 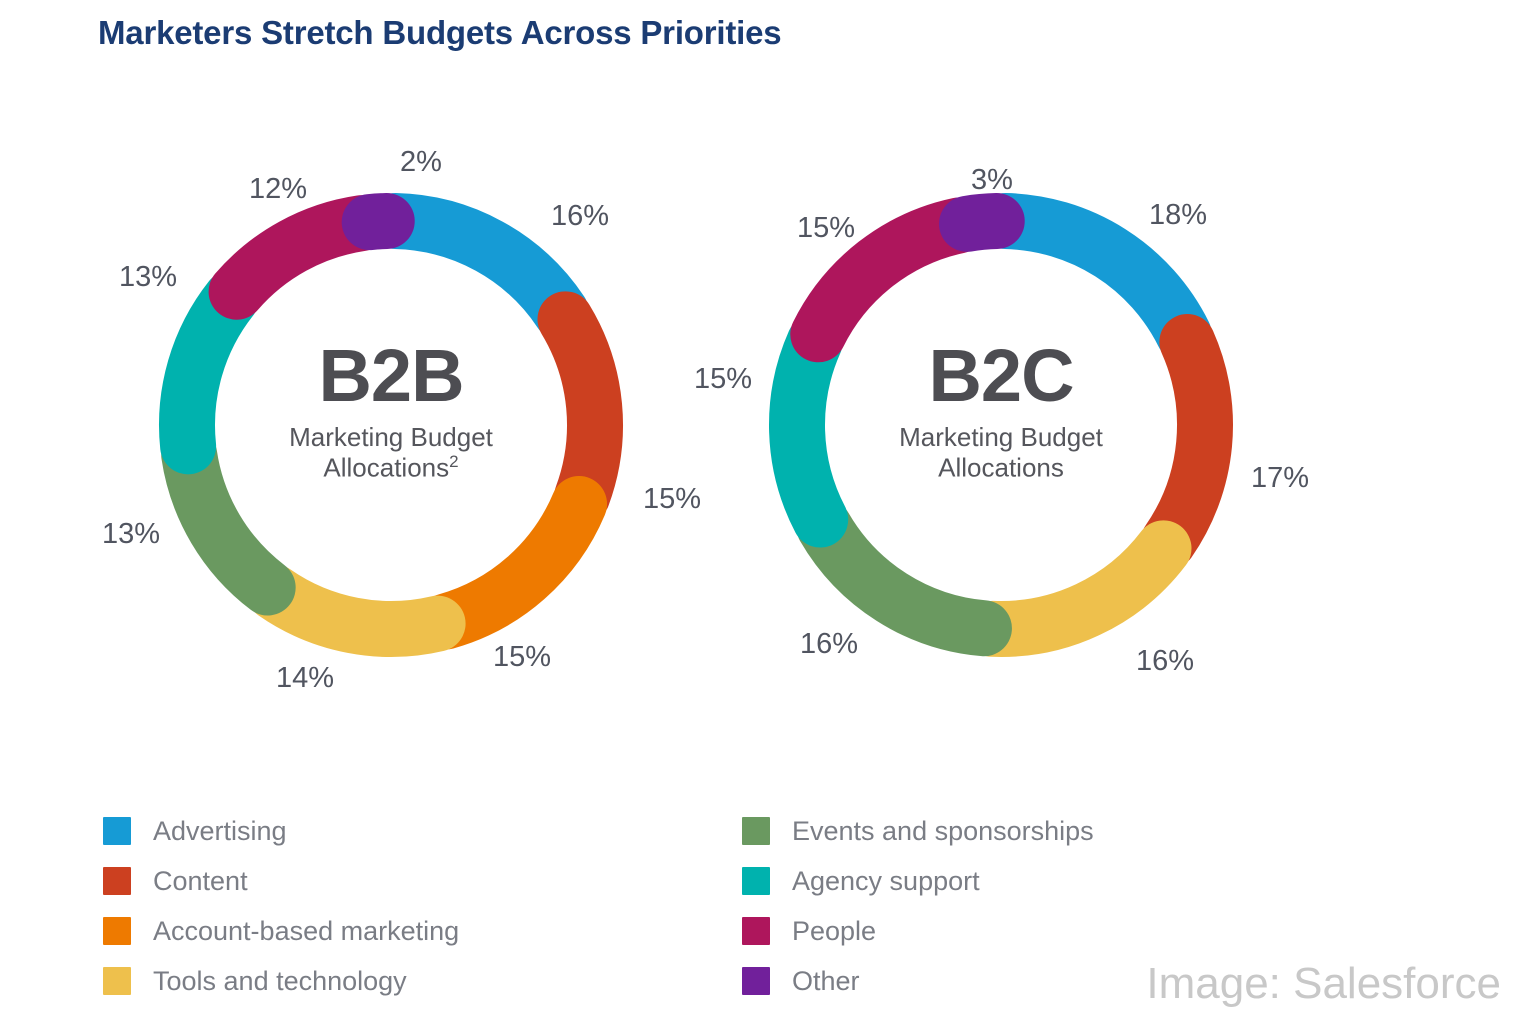 What do you see at coordinates (580, 216) in the screenshot?
I see `percentage-label-b2b-0: 16%` at bounding box center [580, 216].